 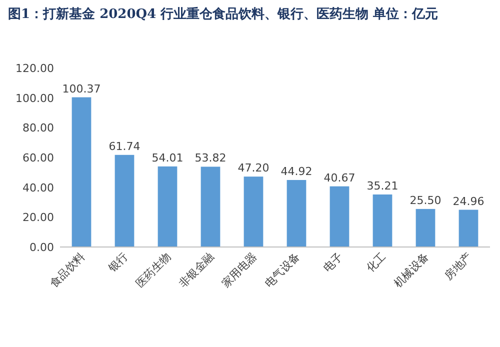 What do you see at coordinates (376, 262) in the screenshot?
I see `x-tick-label: 化工` at bounding box center [376, 262].